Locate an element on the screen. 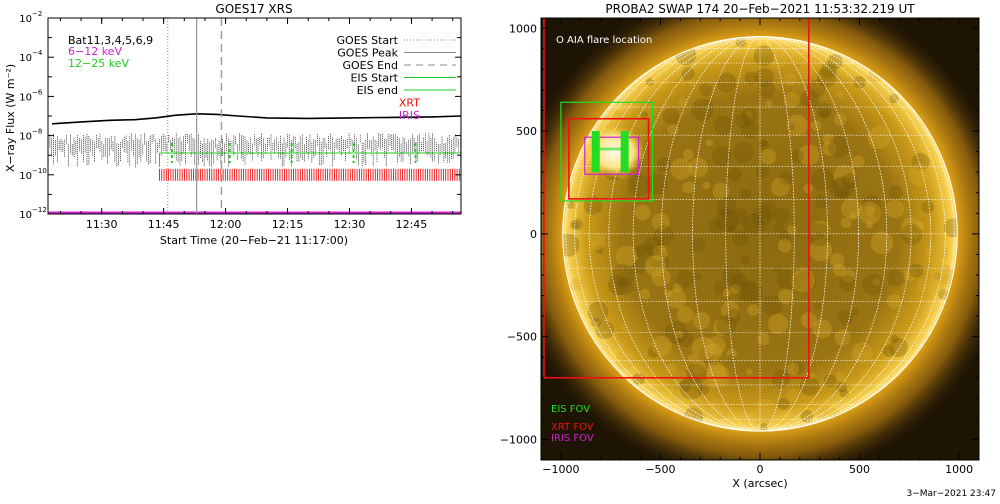 The height and width of the screenshot is (504, 1000). x-tick-label: 11:45 is located at coordinates (164, 224).